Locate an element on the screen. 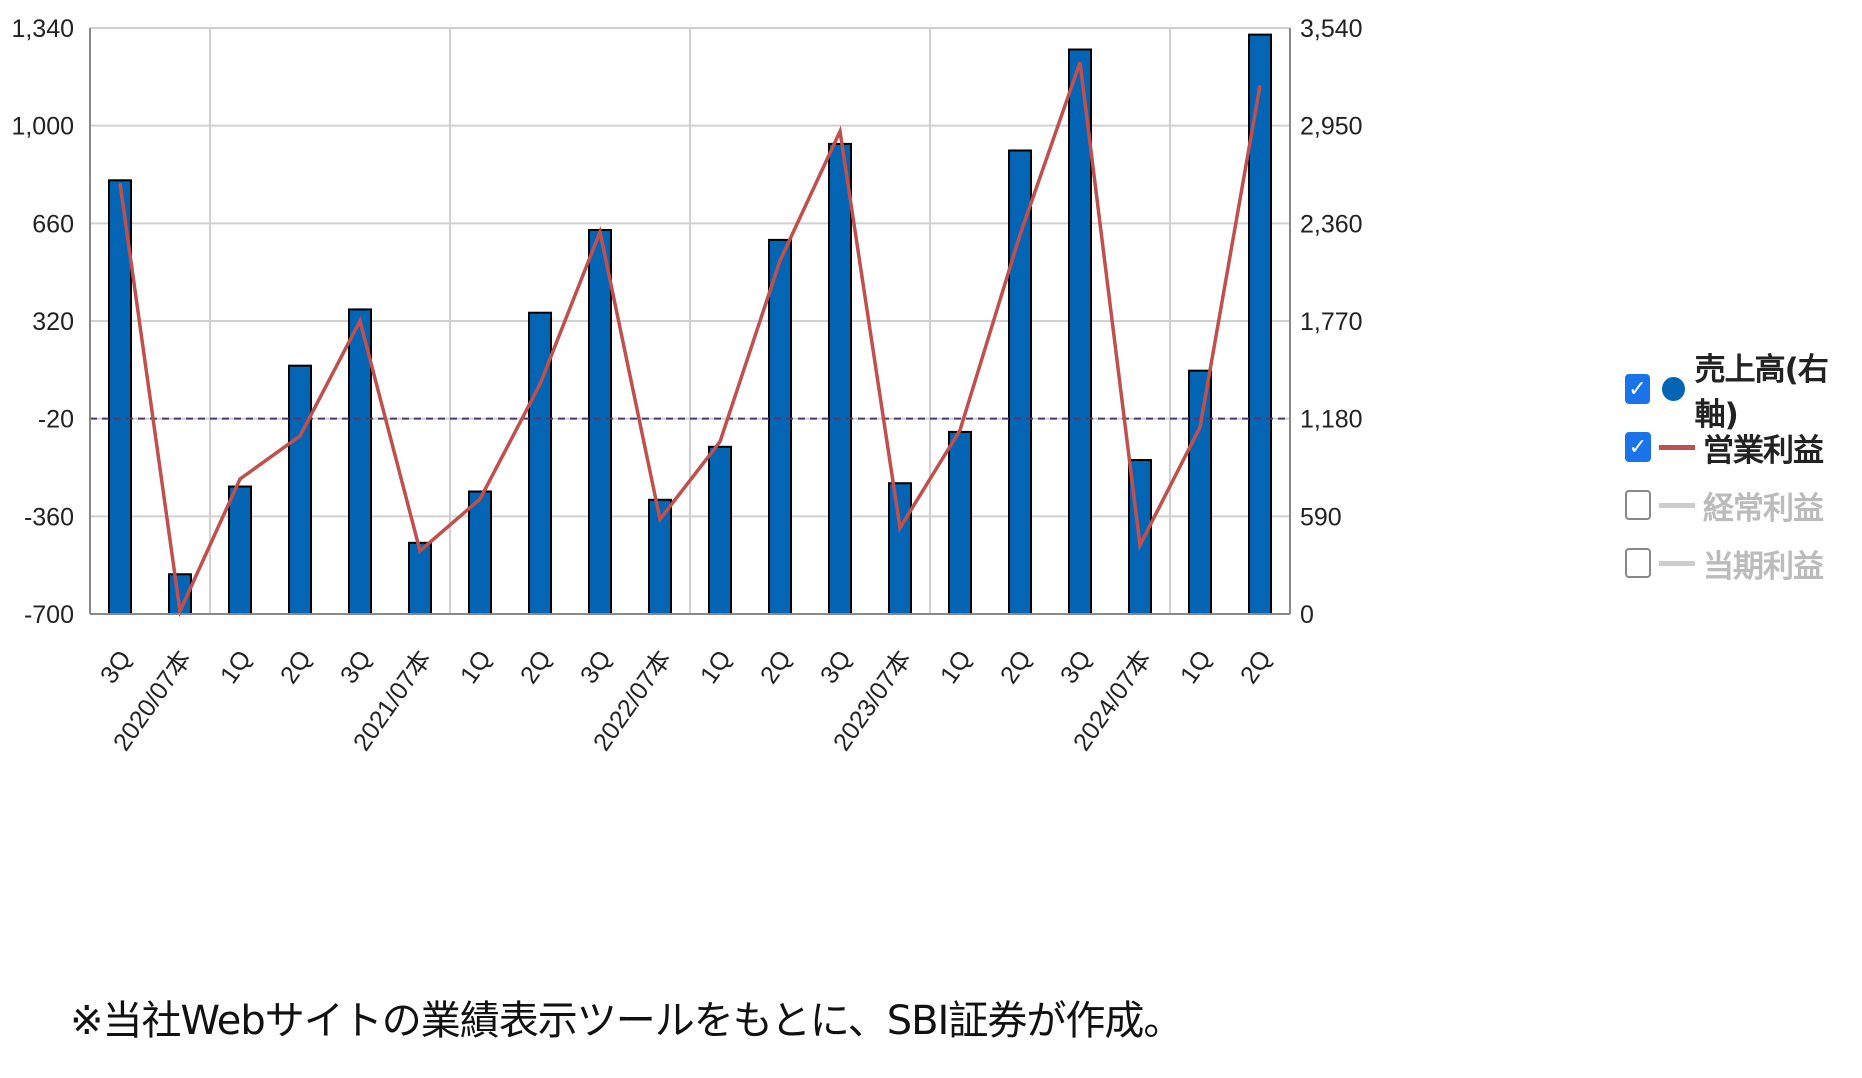 This screenshot has height=1078, width=1862. caption: ※当社Webサイトの業績表示ツールをもとに、SBI証券が作成。 is located at coordinates (626, 1021).